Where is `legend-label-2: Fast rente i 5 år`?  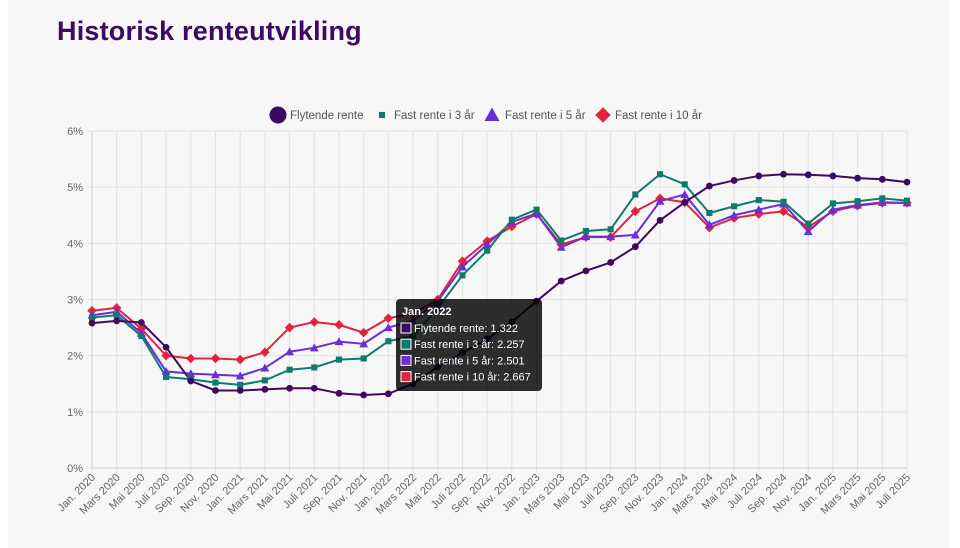
legend-label-2: Fast rente i 5 år is located at coordinates (545, 116).